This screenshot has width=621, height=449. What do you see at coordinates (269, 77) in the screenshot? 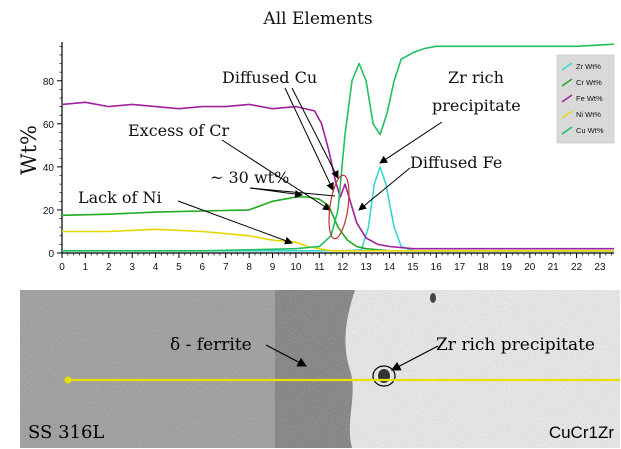
I see `annotation-diffused-cu: Diffused Cu` at bounding box center [269, 77].